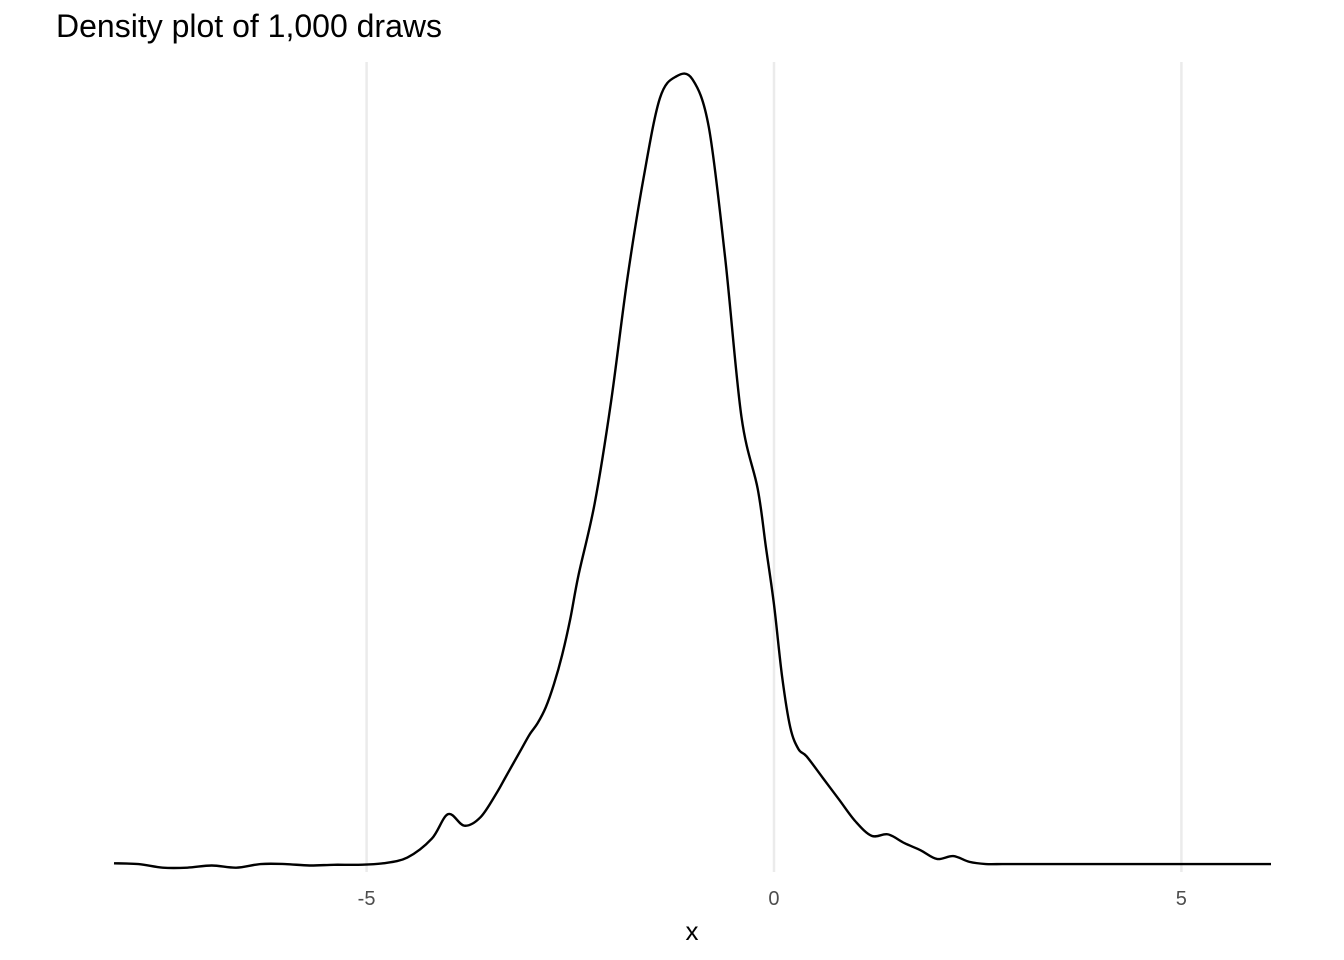 This screenshot has width=1344, height=960. I want to click on x-tick-label: 5, so click(1181, 899).